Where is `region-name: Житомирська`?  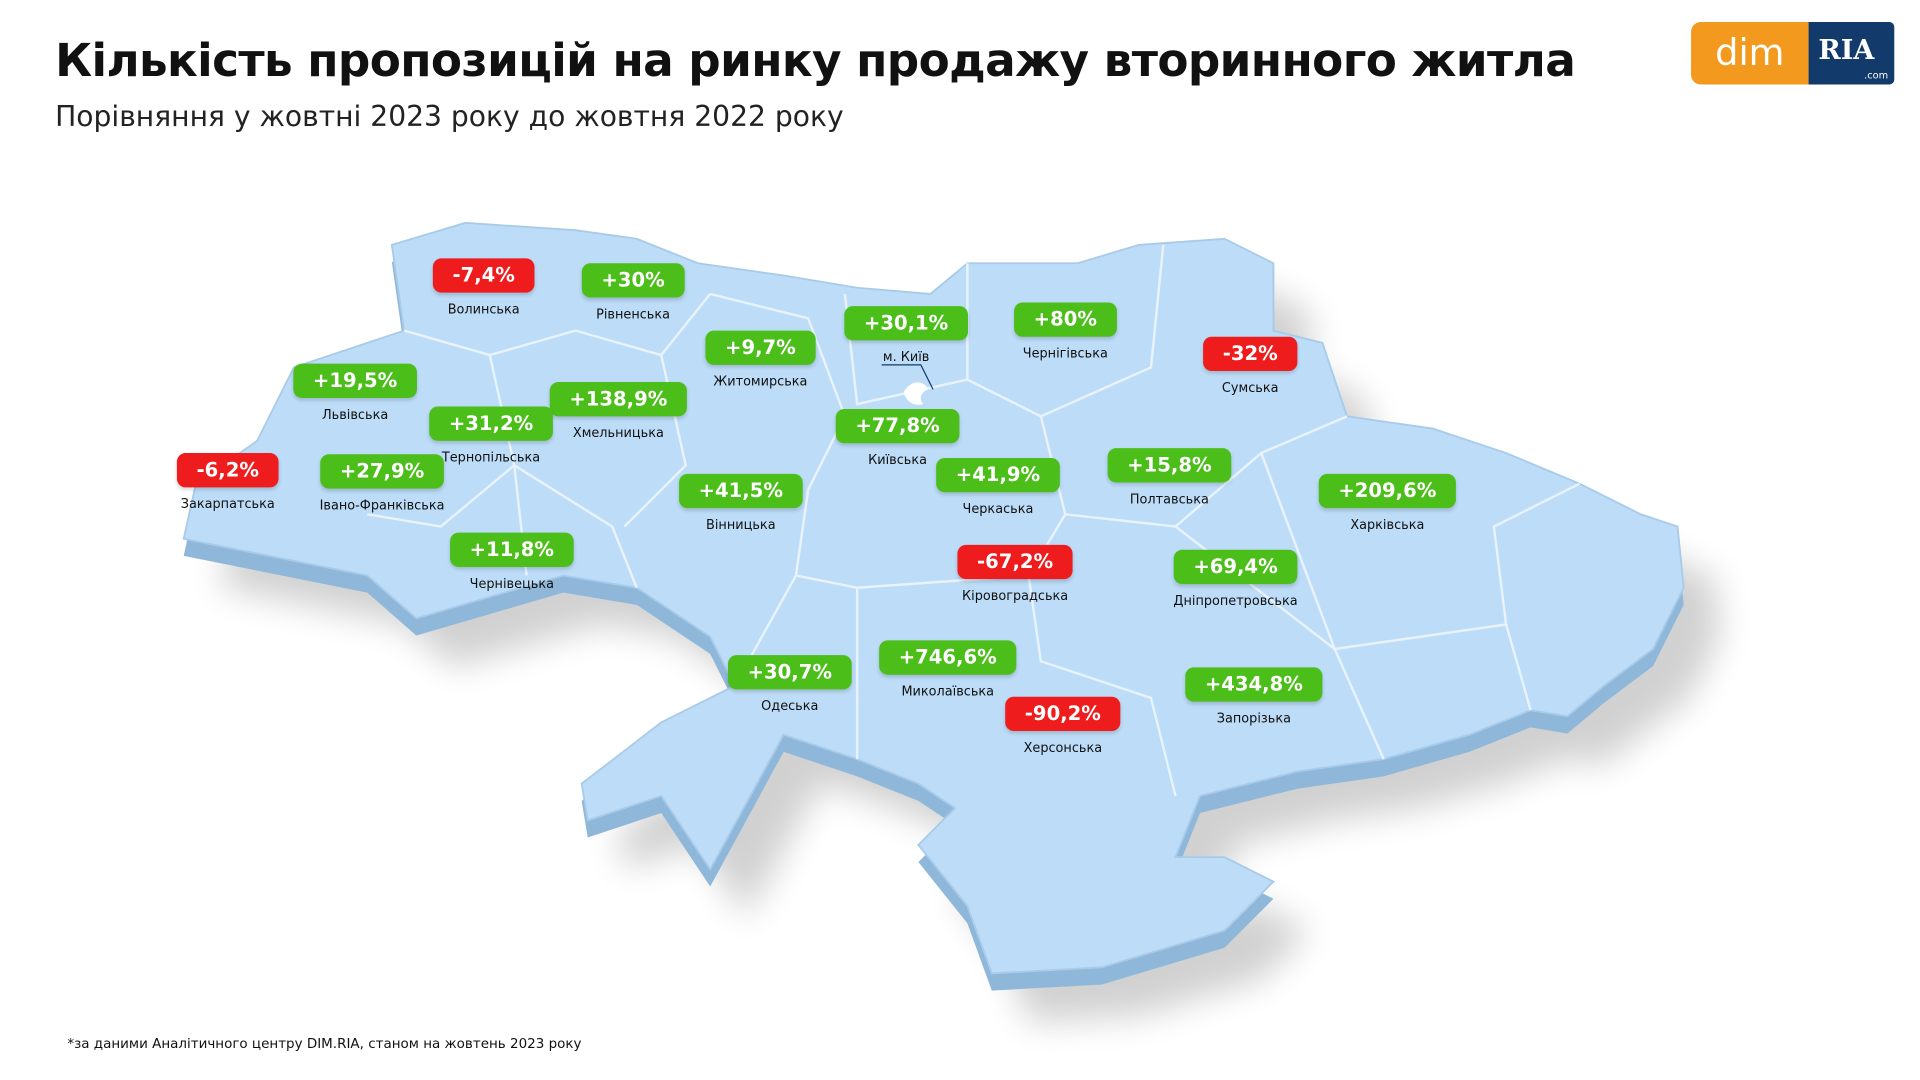
region-name: Житомирська is located at coordinates (760, 382).